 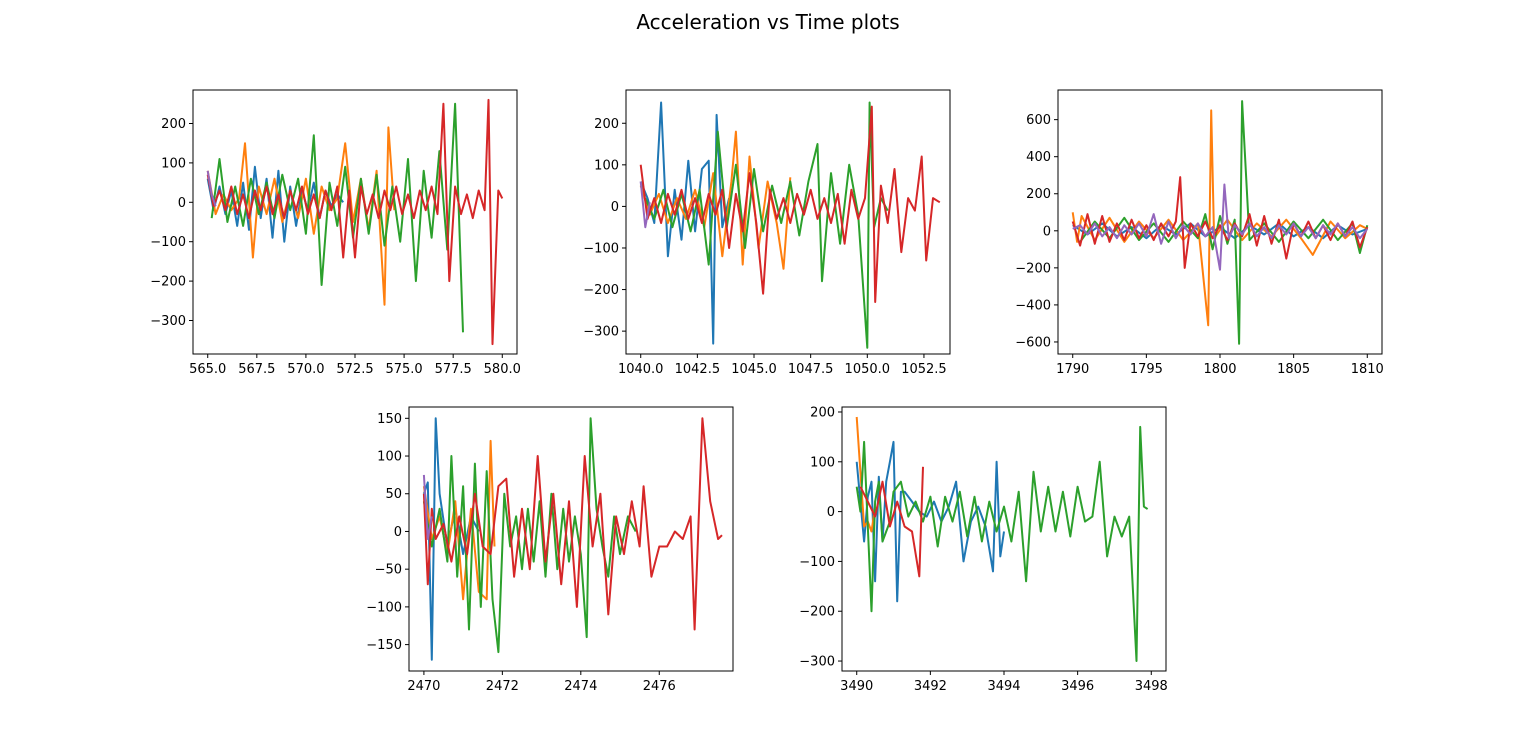 What do you see at coordinates (698, 369) in the screenshot?
I see `x-tick-label: 1042.5` at bounding box center [698, 369].